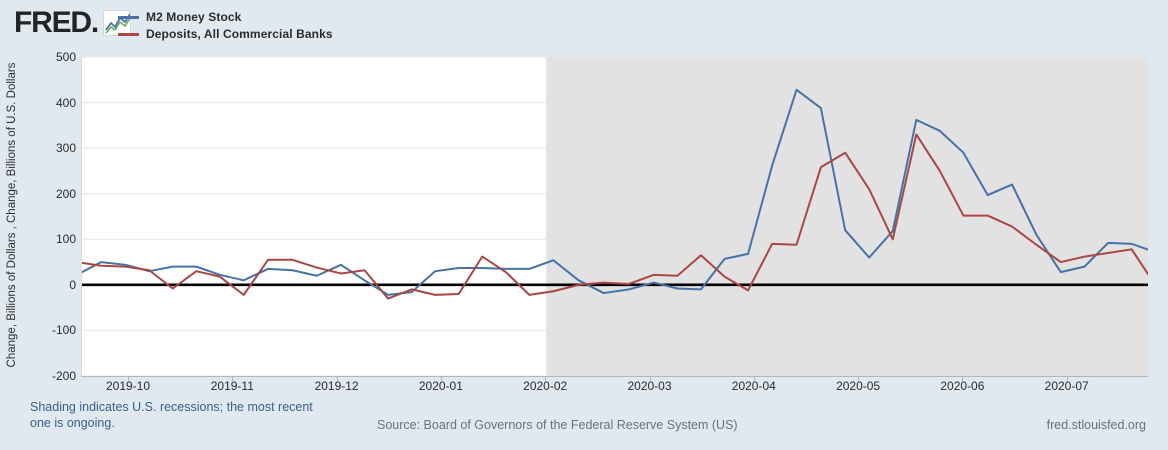 This screenshot has width=1168, height=450. Describe the element at coordinates (65, 102) in the screenshot. I see `y-tick-label: 400` at that location.